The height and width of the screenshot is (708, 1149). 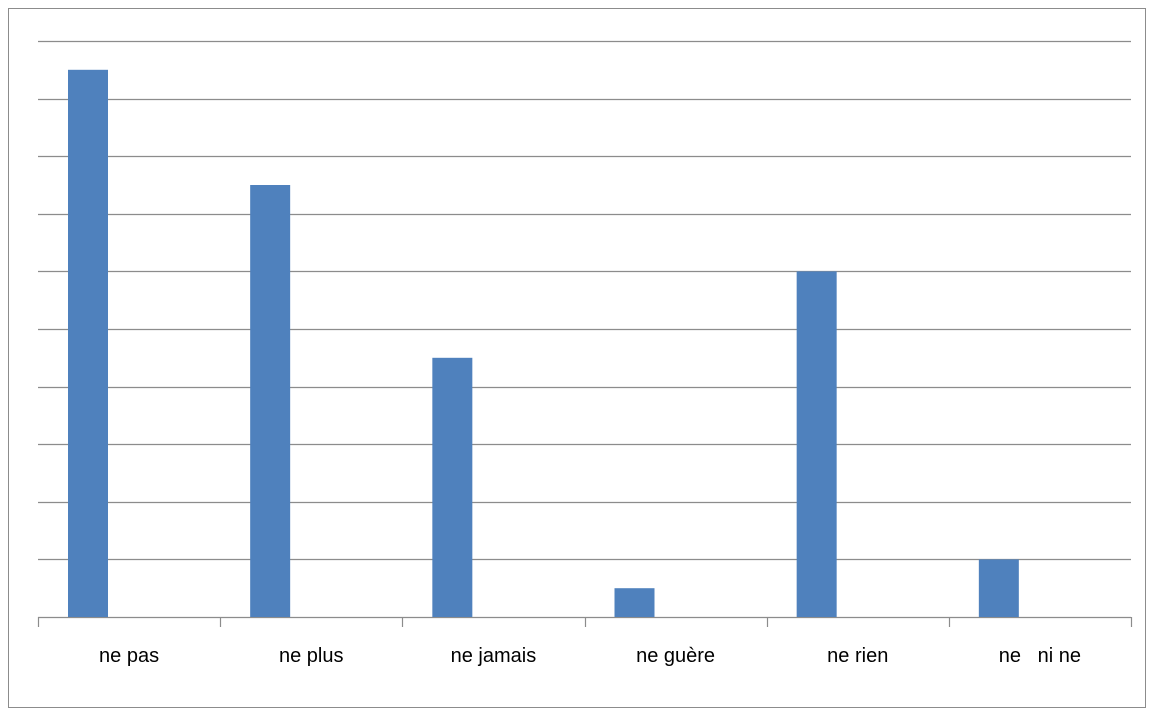 What do you see at coordinates (311, 656) in the screenshot?
I see `x-tick-label: ne plus` at bounding box center [311, 656].